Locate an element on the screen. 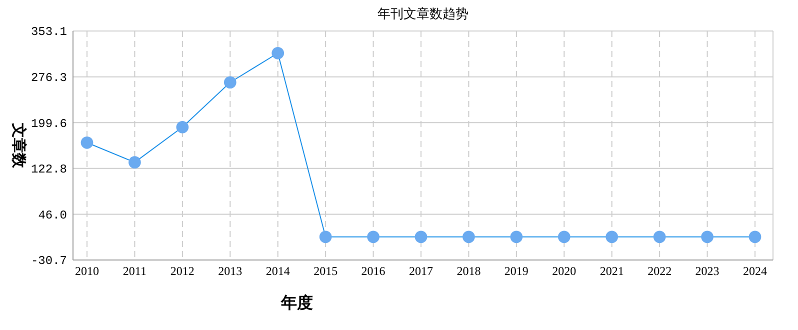  y-tick-label: 199.6 is located at coordinates (48, 123).